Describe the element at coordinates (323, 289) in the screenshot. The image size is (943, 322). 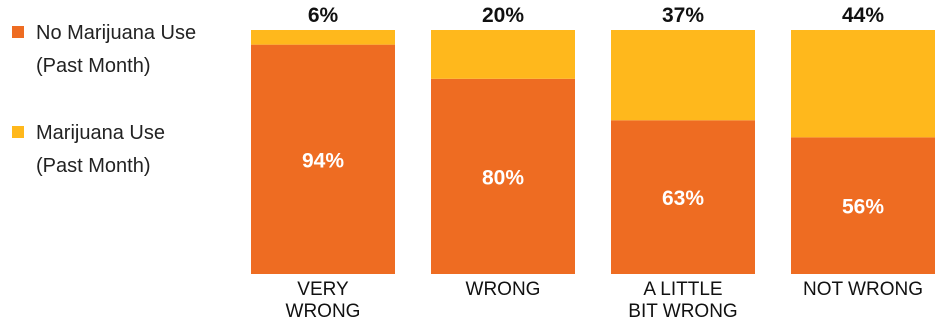
I see `category-label: VERY` at that location.